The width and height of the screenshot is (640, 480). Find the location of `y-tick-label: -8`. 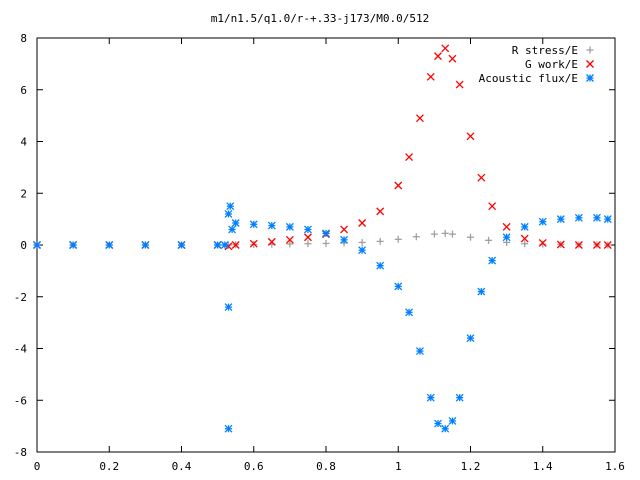

y-tick-label: -8 is located at coordinates (20, 452).